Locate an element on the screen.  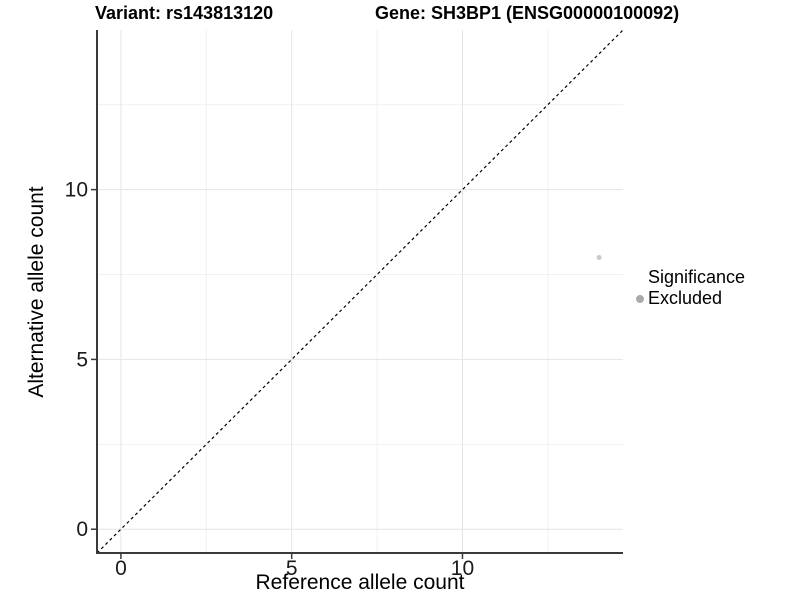
legend-item: Excluded is located at coordinates (688, 298).